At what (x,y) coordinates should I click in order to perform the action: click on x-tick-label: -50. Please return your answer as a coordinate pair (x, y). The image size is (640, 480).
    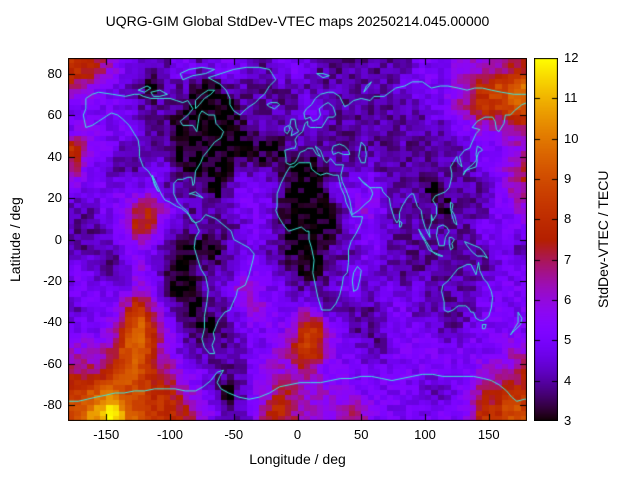
    Looking at the image, I should click on (234, 434).